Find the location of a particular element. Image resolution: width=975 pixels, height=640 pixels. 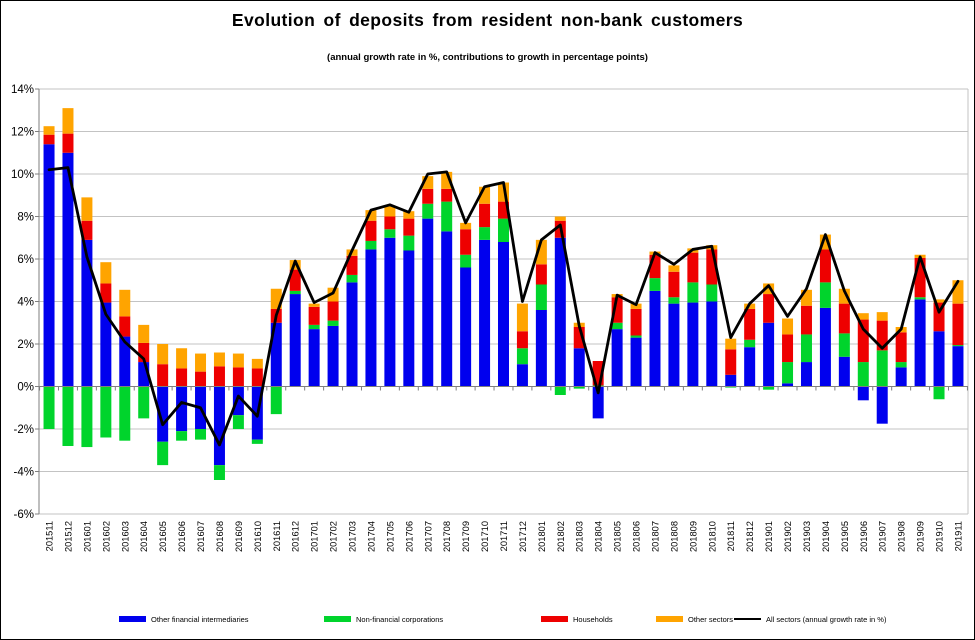

legend-label: Households is located at coordinates (593, 619).